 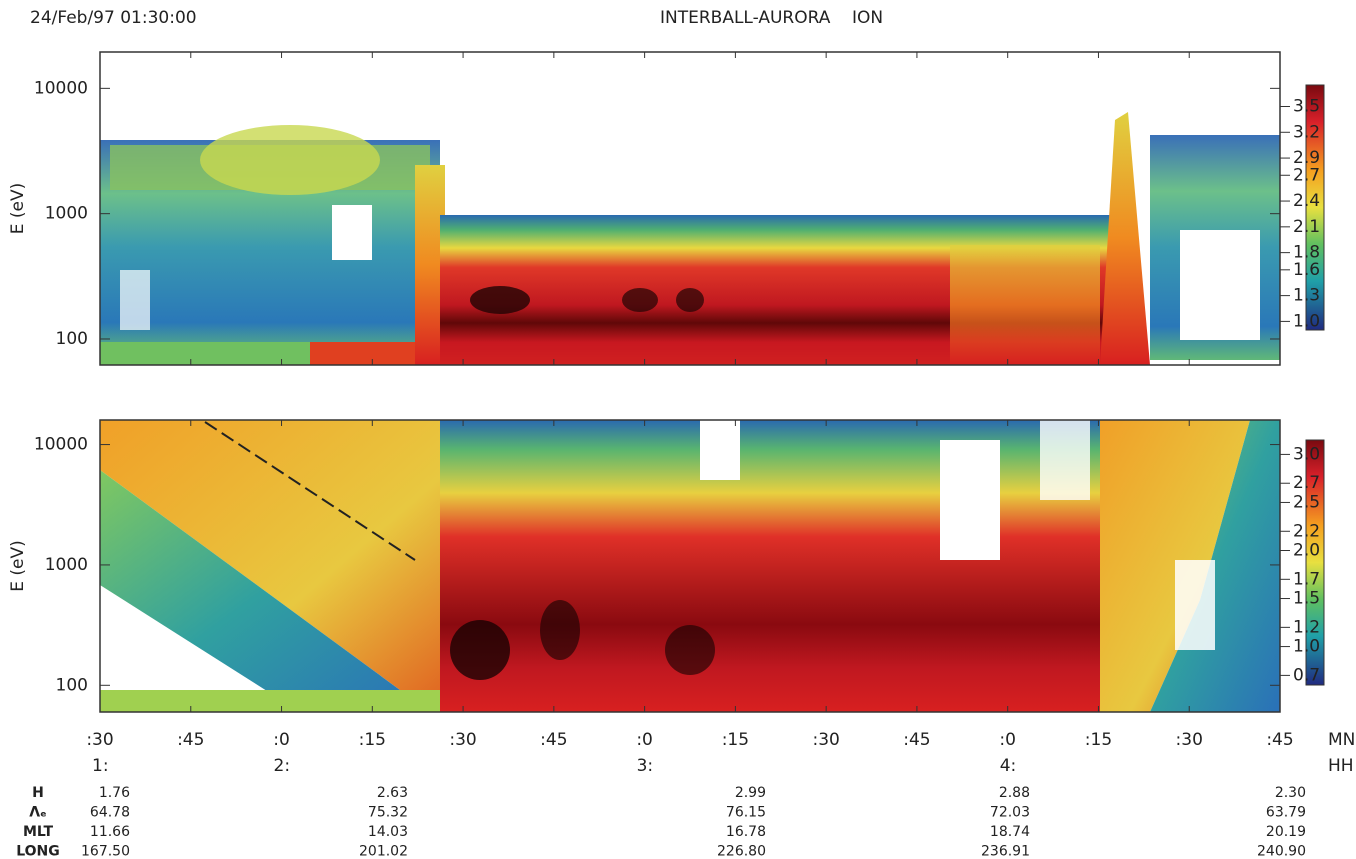 I want to click on cell: 201.02, so click(x=383, y=851).